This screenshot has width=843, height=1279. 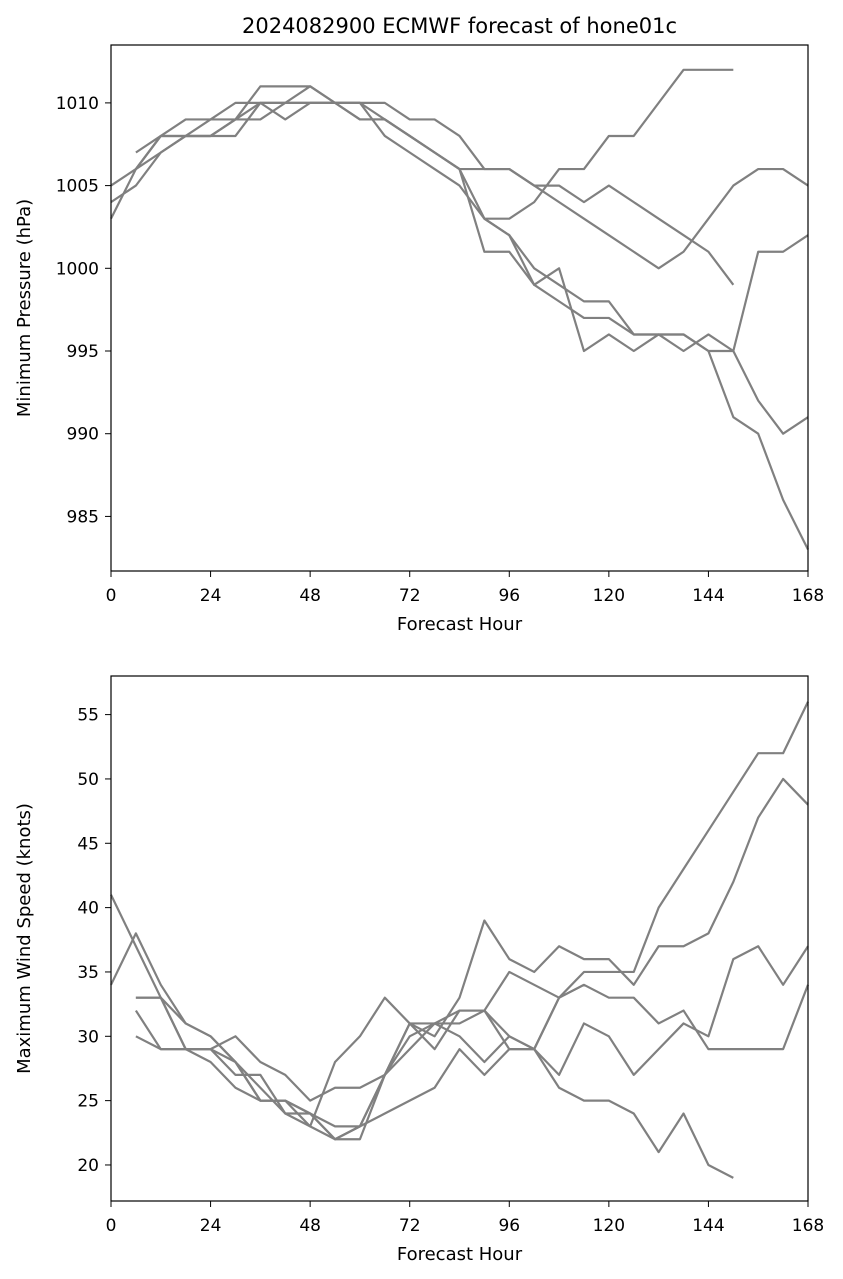 What do you see at coordinates (460, 624) in the screenshot?
I see `pressure-x-axis-label: Forecast Hour` at bounding box center [460, 624].